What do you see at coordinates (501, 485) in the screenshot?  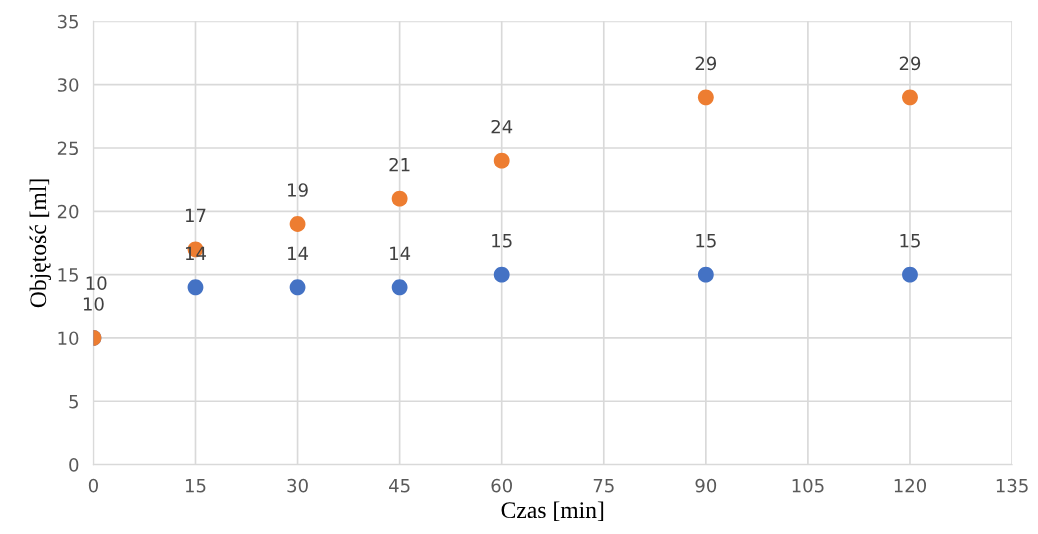 I see `x-tick-label: 60` at bounding box center [501, 485].